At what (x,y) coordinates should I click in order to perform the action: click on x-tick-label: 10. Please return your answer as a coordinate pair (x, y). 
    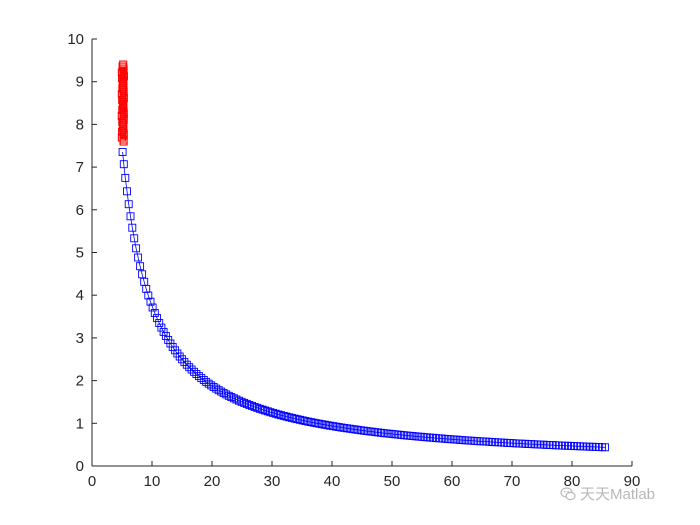
    Looking at the image, I should click on (152, 481).